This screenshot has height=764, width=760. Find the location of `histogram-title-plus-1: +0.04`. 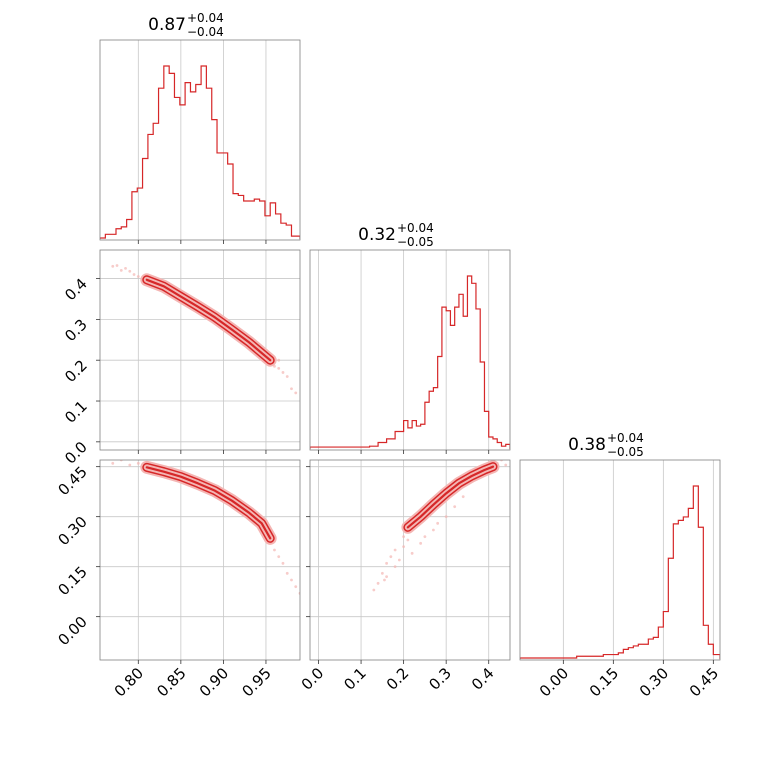

histogram-title-plus-1: +0.04 is located at coordinates (415, 228).